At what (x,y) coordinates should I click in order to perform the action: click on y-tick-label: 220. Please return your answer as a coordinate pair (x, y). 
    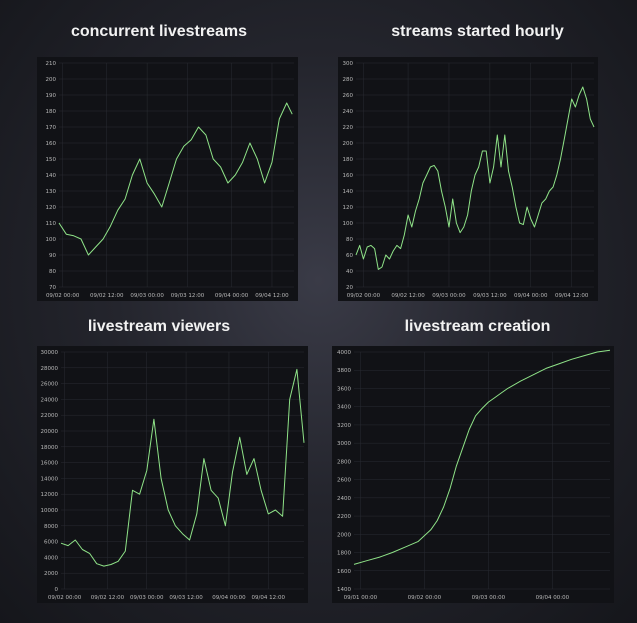
    Looking at the image, I should click on (348, 128).